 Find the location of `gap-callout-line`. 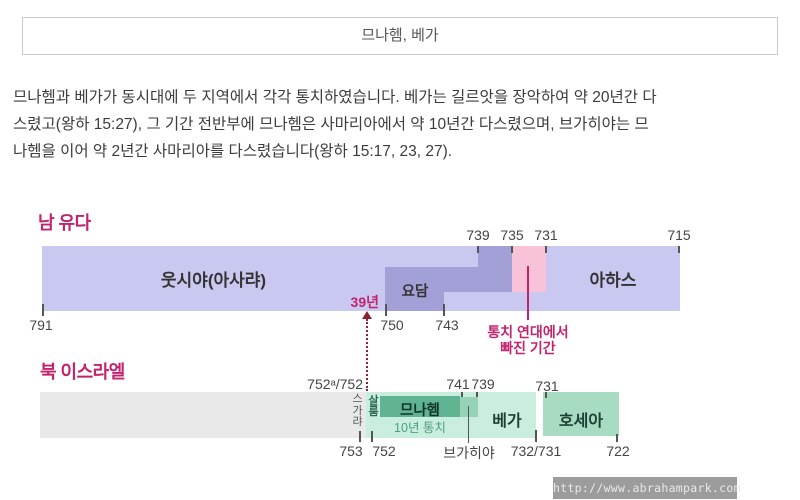

gap-callout-line is located at coordinates (528, 293).